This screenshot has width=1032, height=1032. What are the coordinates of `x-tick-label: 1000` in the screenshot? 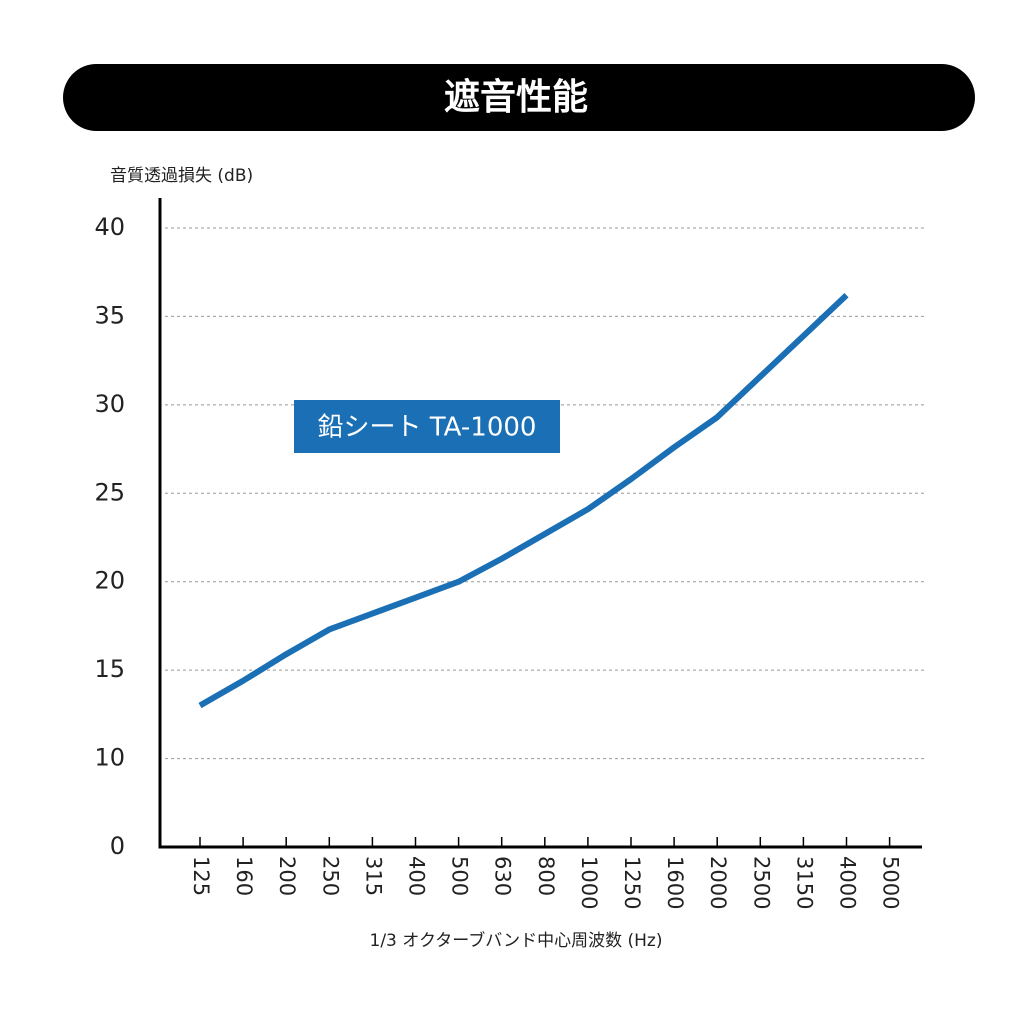 It's located at (589, 882).